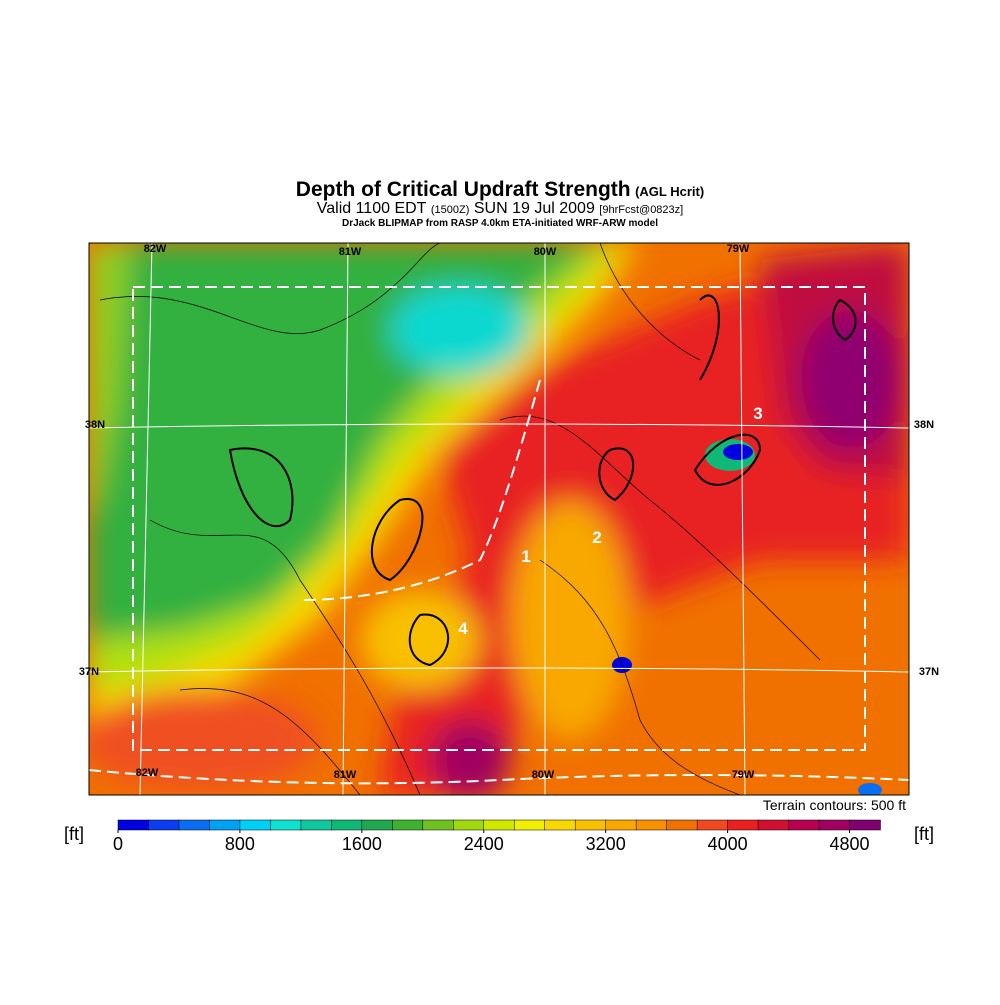 Image resolution: width=1000 pixels, height=1005 pixels. I want to click on colorbar-tick-label: 4800, so click(849, 844).